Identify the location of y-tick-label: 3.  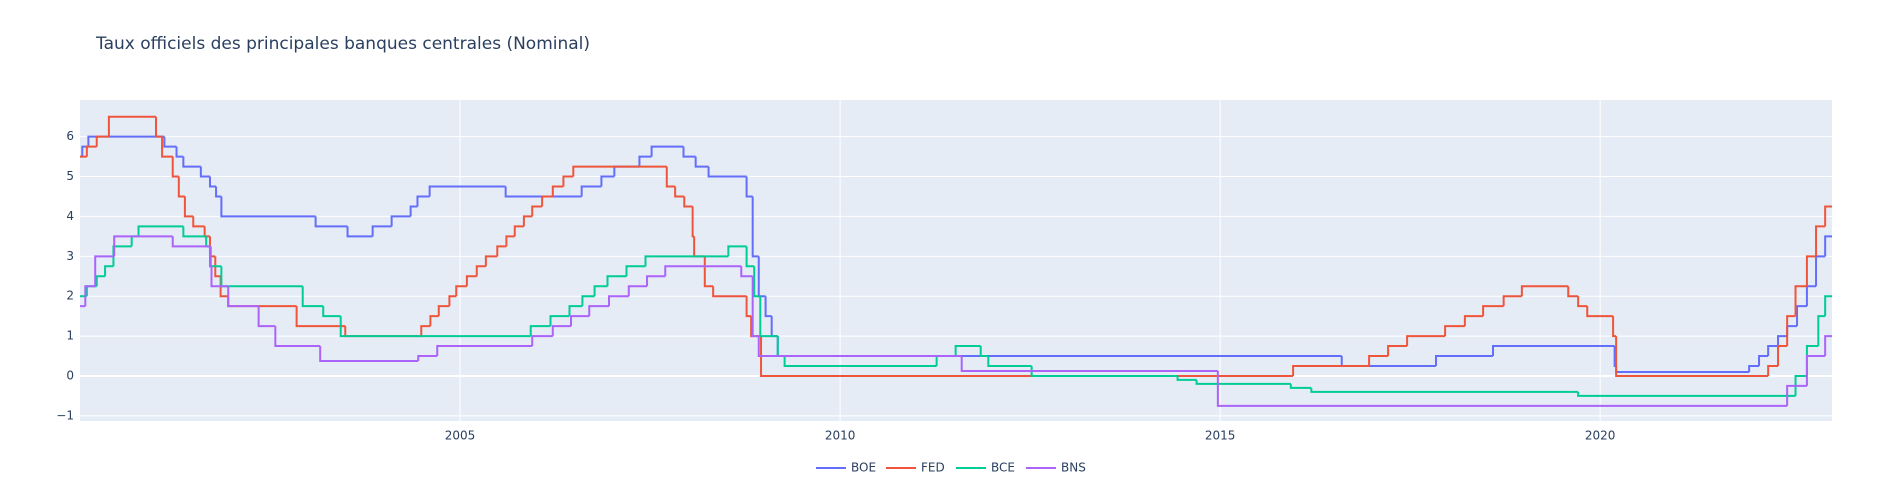
(70, 256).